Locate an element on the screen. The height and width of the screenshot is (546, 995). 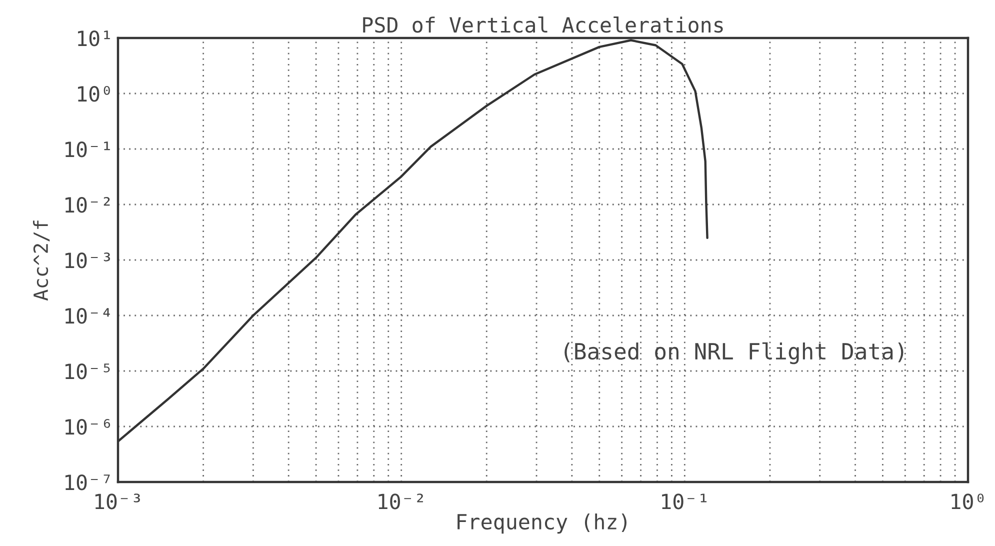
annotation: (Based on NRL Flight Data) is located at coordinates (734, 353).